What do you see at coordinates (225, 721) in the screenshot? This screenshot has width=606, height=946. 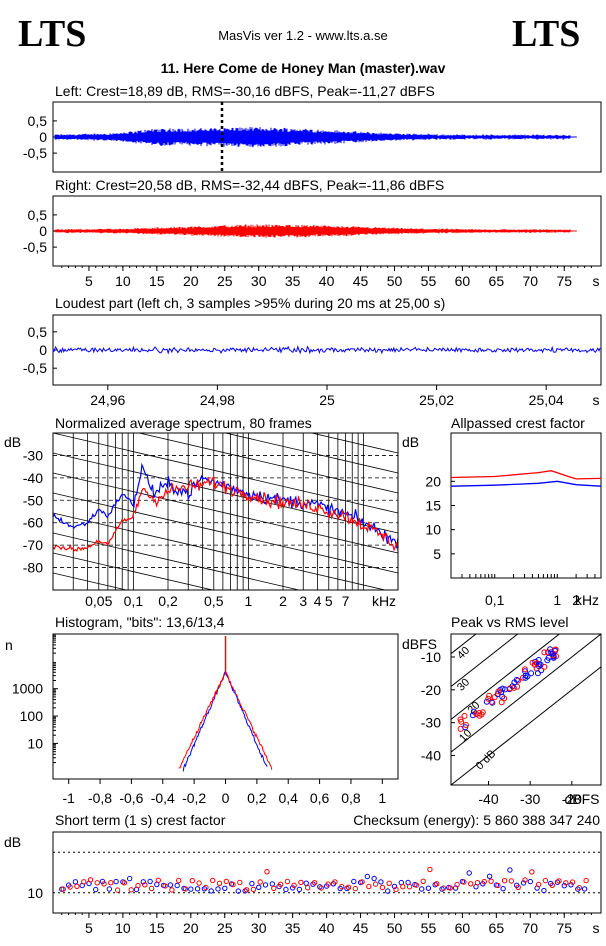 I see `histogram-left` at bounding box center [225, 721].